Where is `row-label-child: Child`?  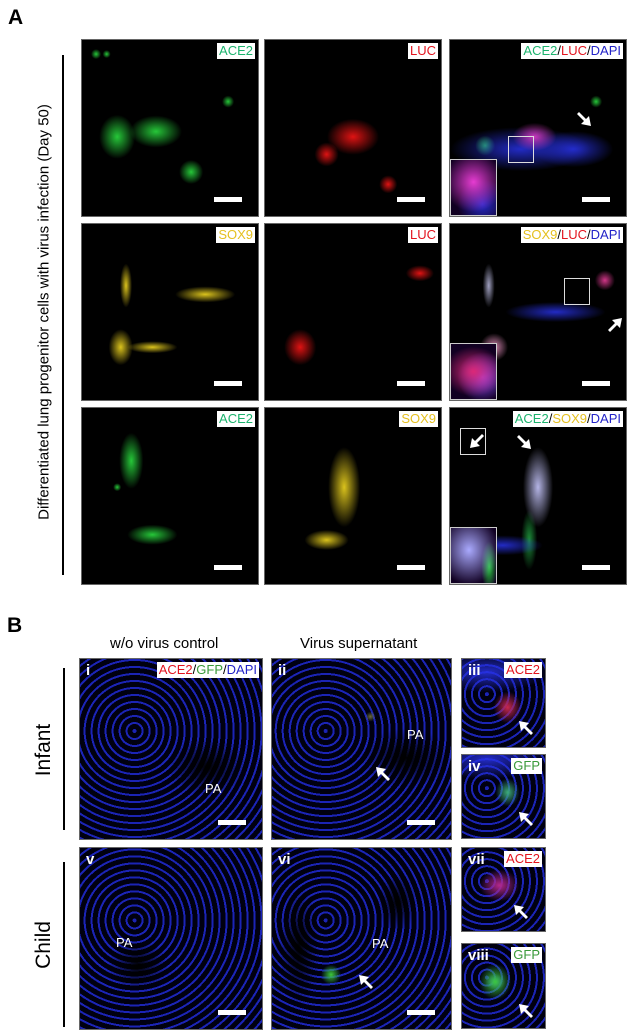 row-label-child: Child is located at coordinates (43, 945).